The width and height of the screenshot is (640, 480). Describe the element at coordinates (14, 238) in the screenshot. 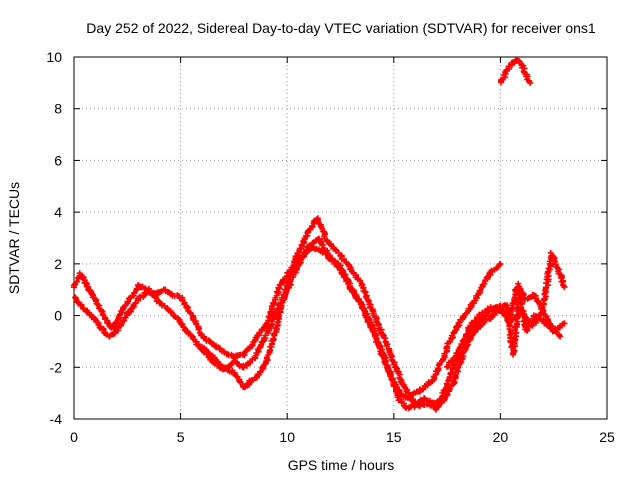

I see `y-axis-label: SDTVAR / TECUs` at that location.